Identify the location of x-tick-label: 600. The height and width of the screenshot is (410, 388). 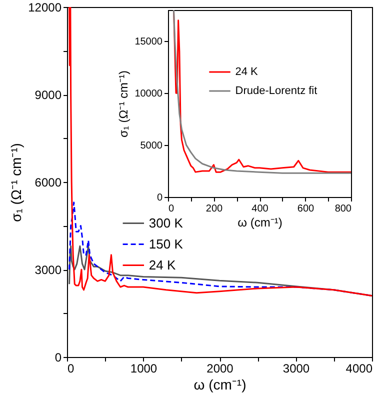
(306, 209).